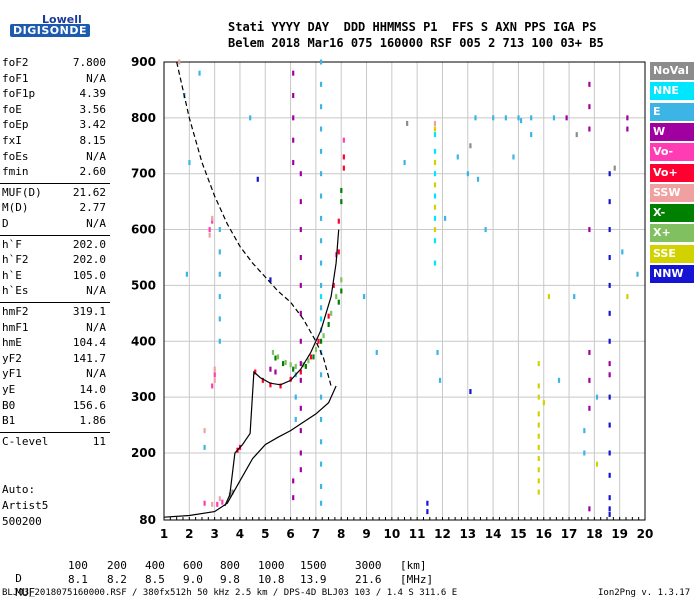  Describe the element at coordinates (155, 565) in the screenshot. I see `distance-value: 400` at that location.